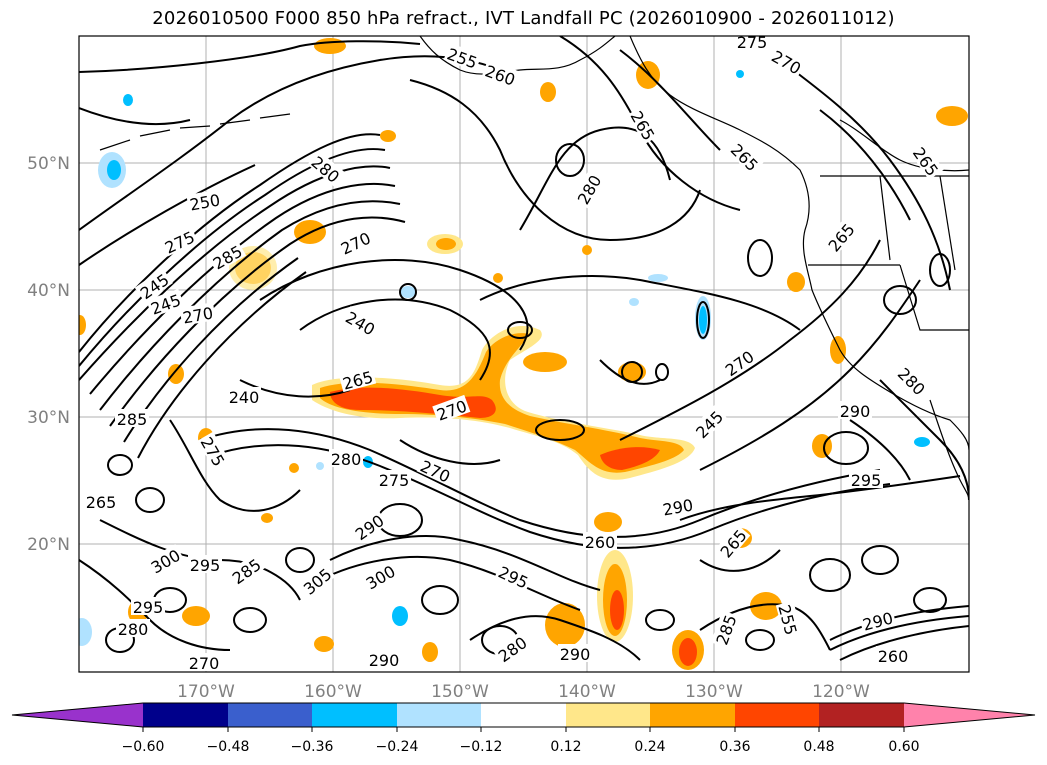  I want to click on contour-label: 265, so click(101, 502).